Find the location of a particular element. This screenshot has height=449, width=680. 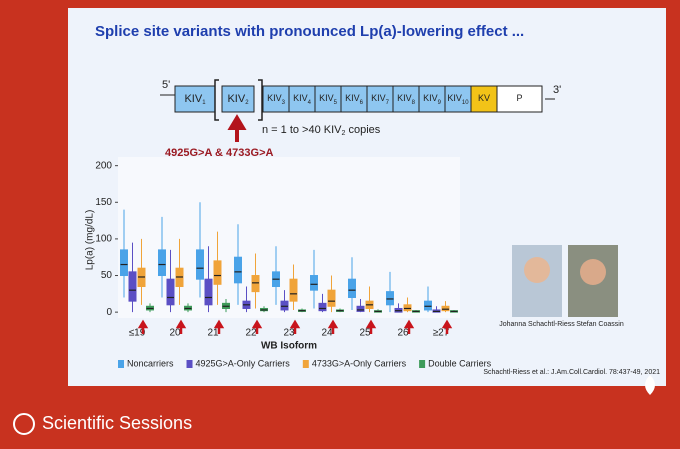

segment-sub: 3 is located at coordinates (284, 103).